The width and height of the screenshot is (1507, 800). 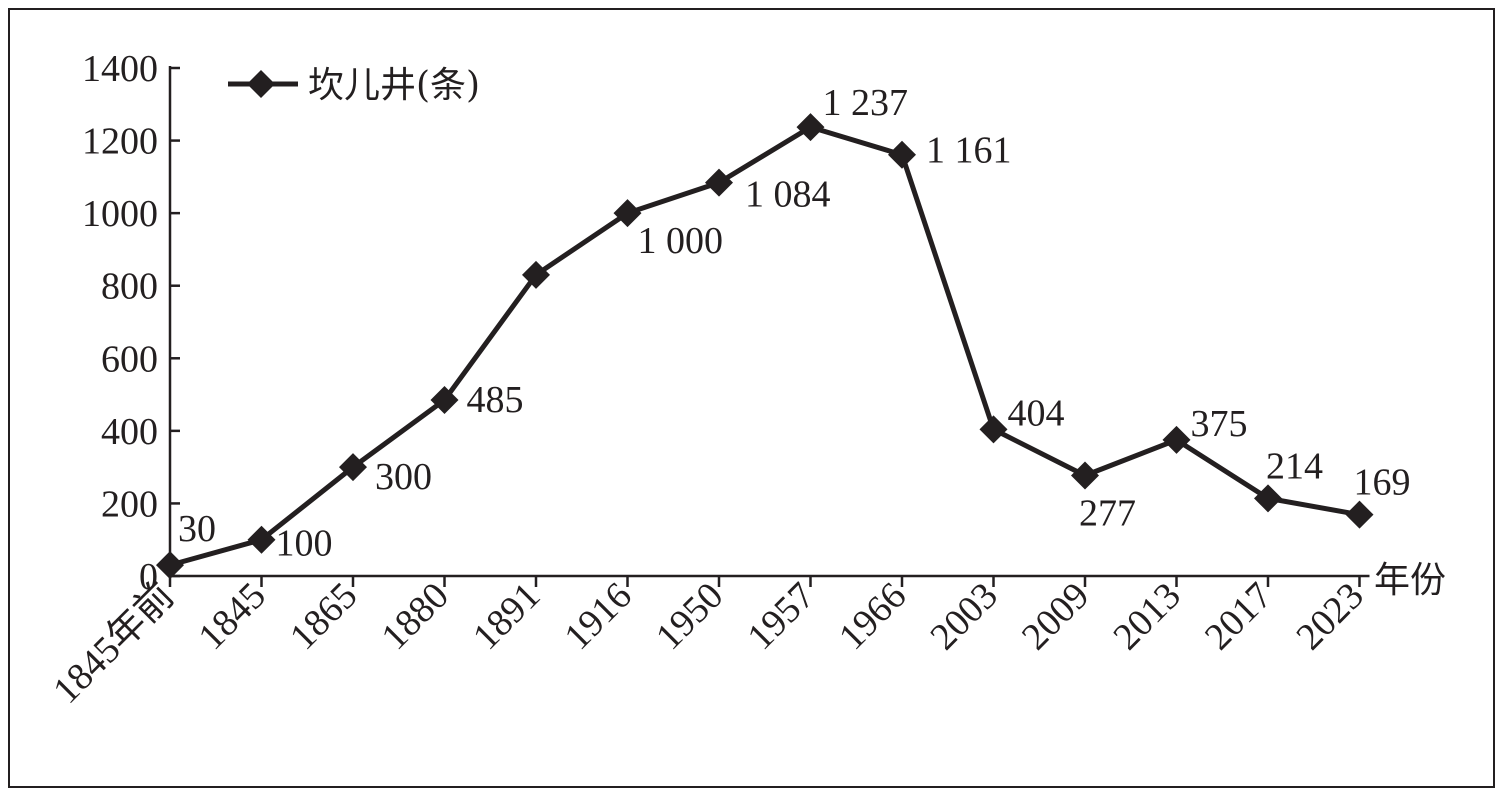 I want to click on data-label: 1 237, so click(x=866, y=103).